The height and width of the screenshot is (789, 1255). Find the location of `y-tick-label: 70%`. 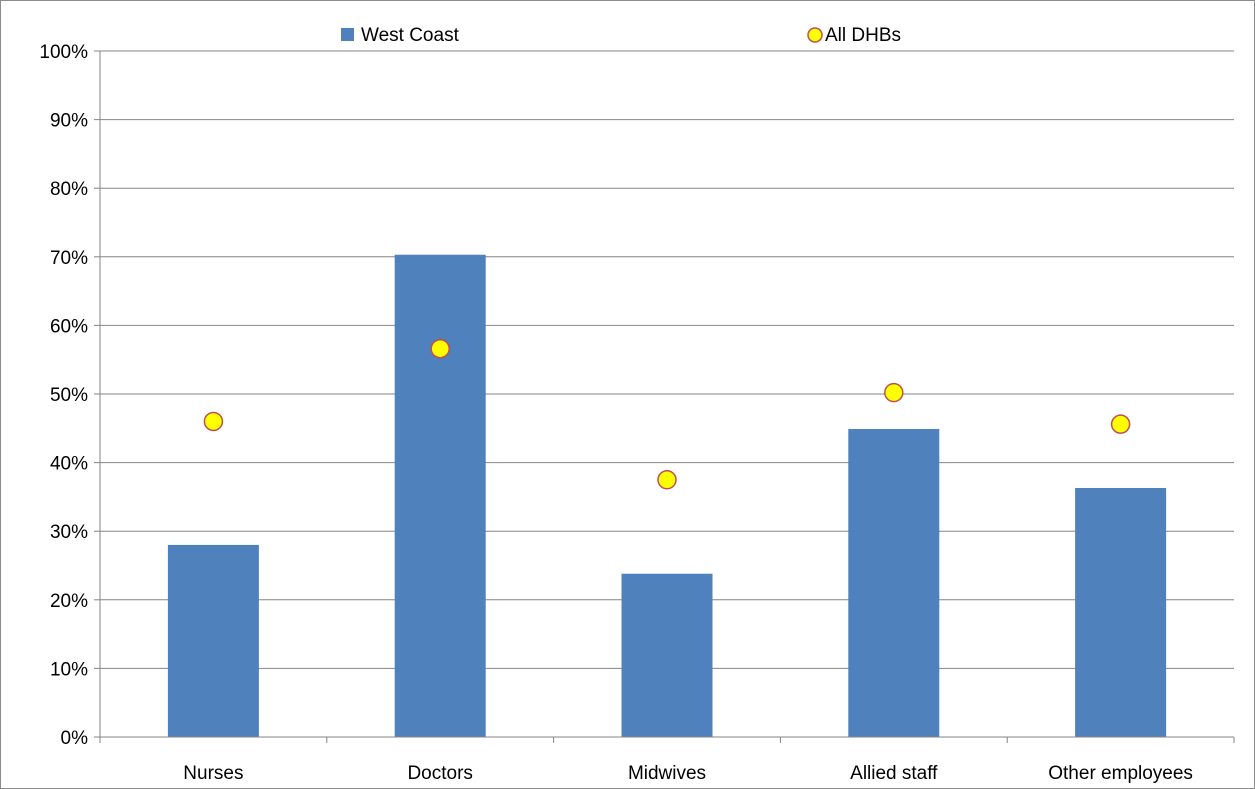

y-tick-label: 70% is located at coordinates (69, 258).